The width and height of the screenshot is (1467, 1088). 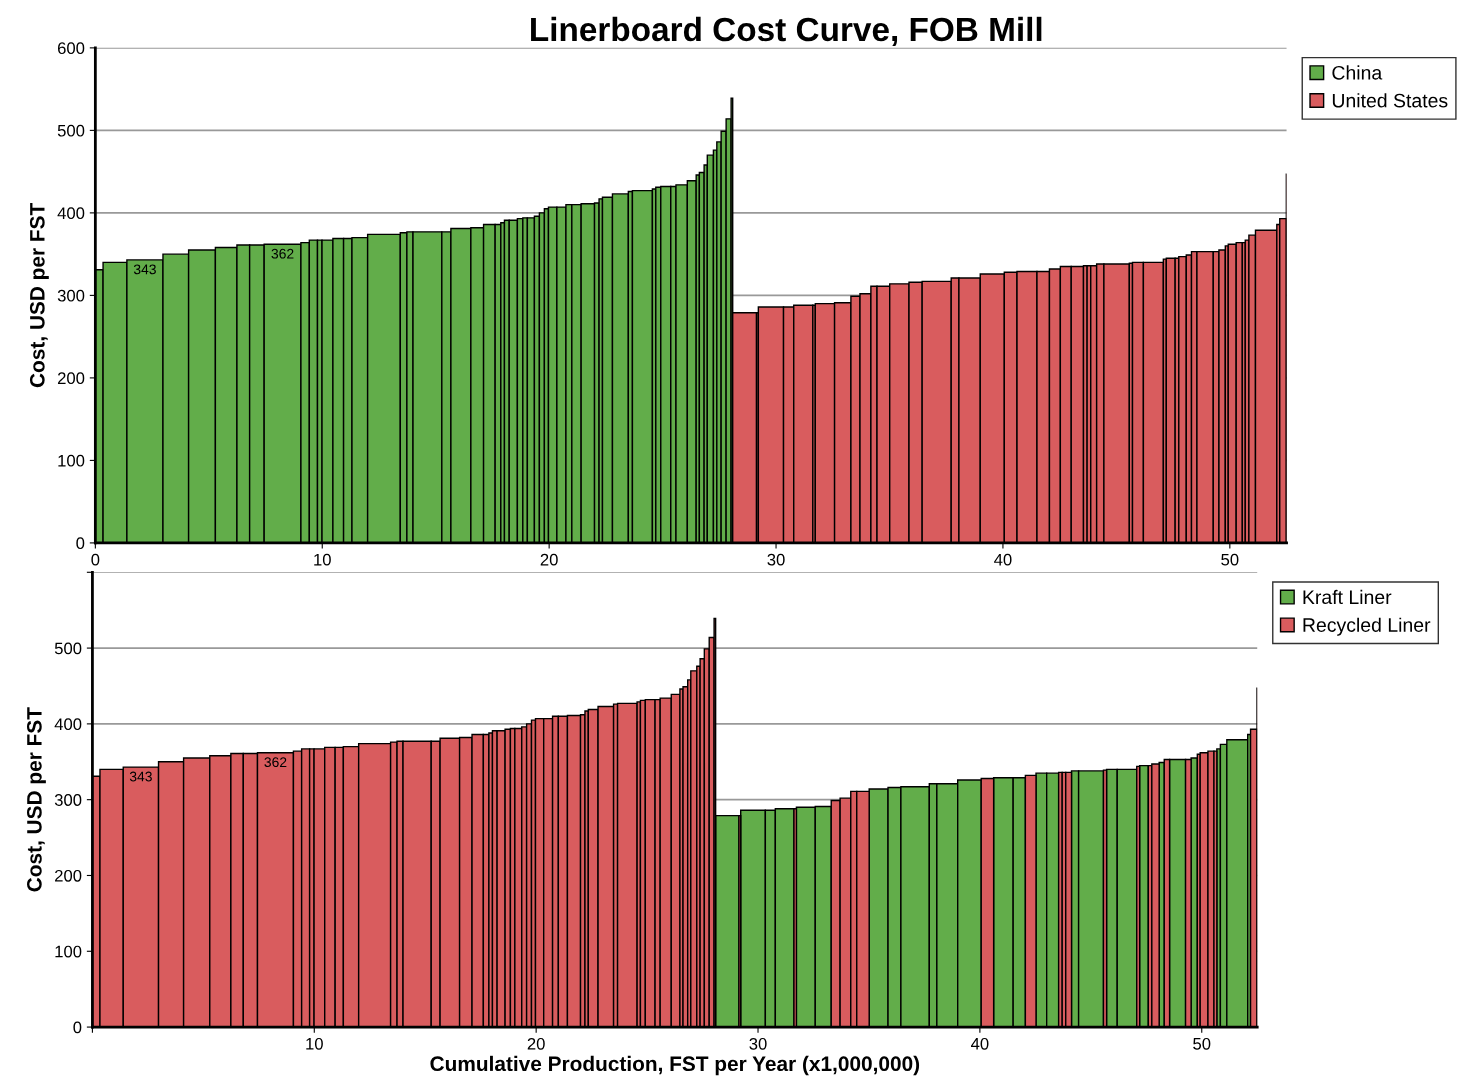 What do you see at coordinates (1390, 100) in the screenshot?
I see `legend-label: United States` at bounding box center [1390, 100].